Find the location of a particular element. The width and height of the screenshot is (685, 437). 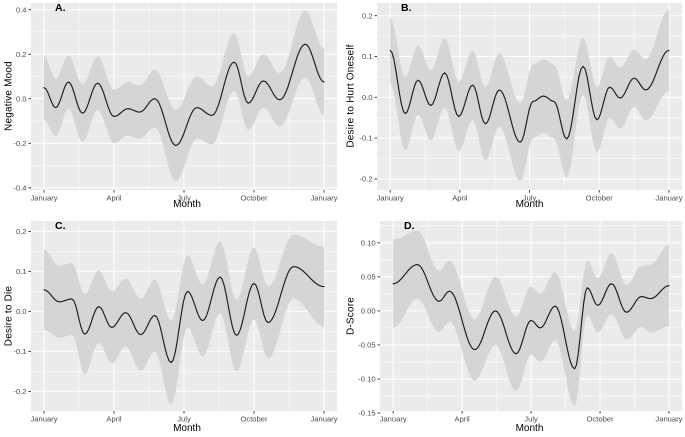

y-tick-label: 0.00 is located at coordinates (368, 311).